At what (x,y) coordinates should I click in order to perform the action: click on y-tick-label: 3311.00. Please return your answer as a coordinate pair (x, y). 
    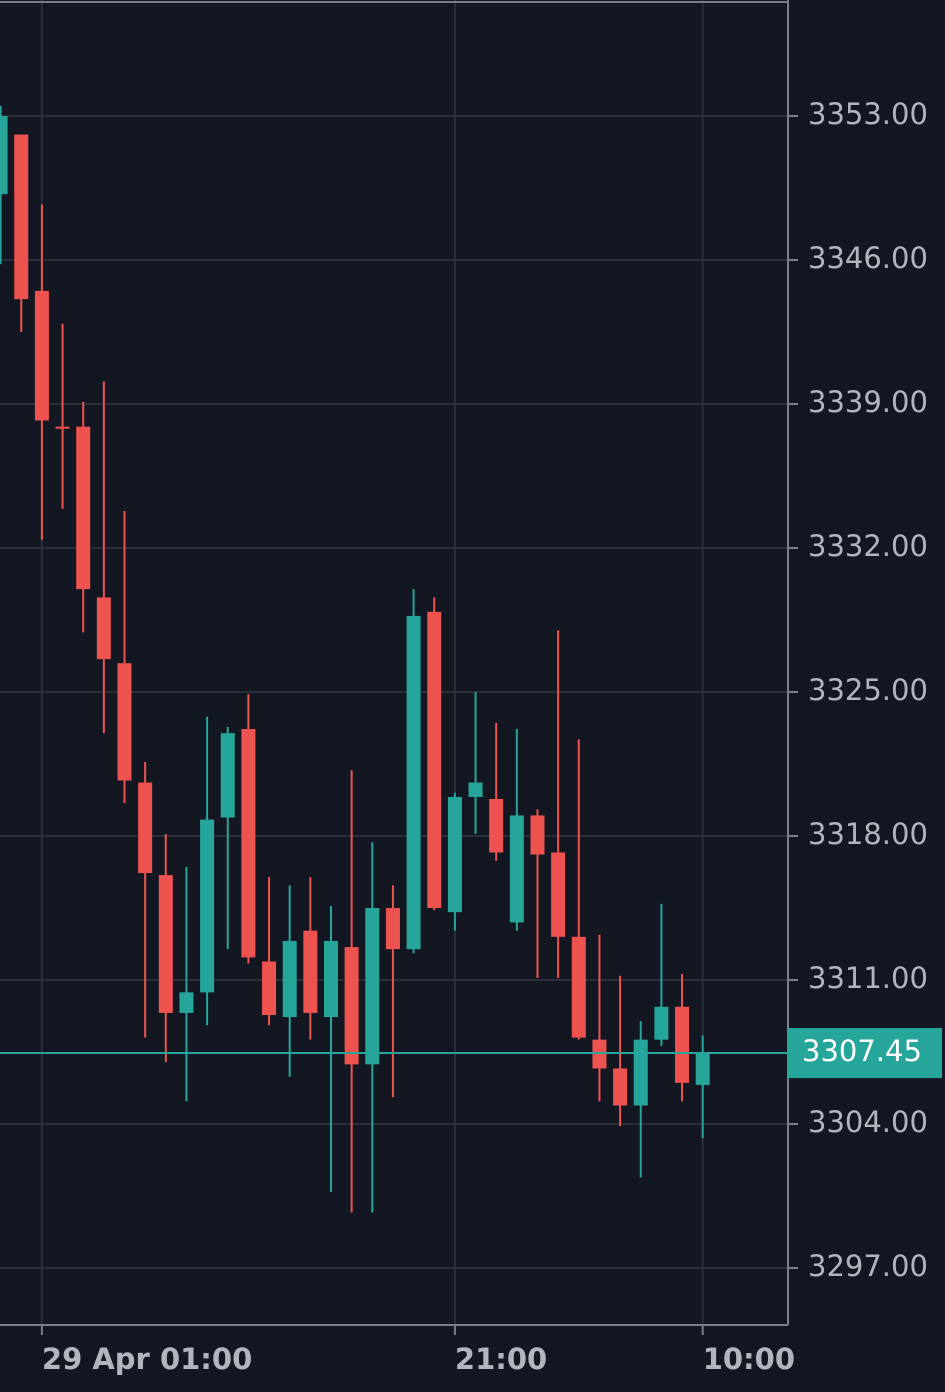
    Looking at the image, I should click on (868, 978).